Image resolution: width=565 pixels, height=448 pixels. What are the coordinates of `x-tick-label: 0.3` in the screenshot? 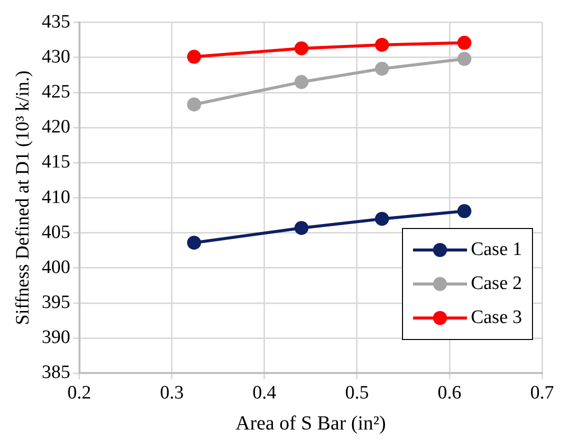 It's located at (172, 393).